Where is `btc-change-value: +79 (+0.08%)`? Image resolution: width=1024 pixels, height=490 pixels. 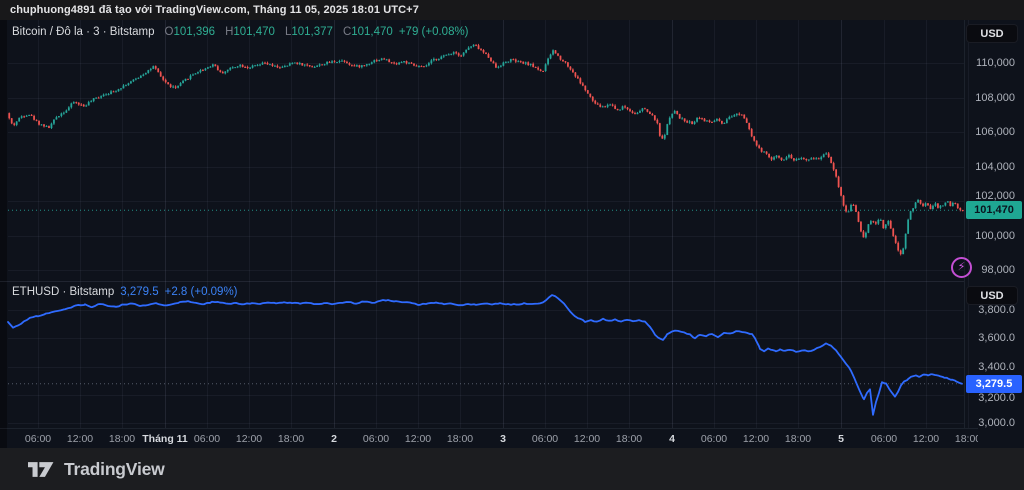 btc-change-value: +79 (+0.08%) is located at coordinates (433, 32).